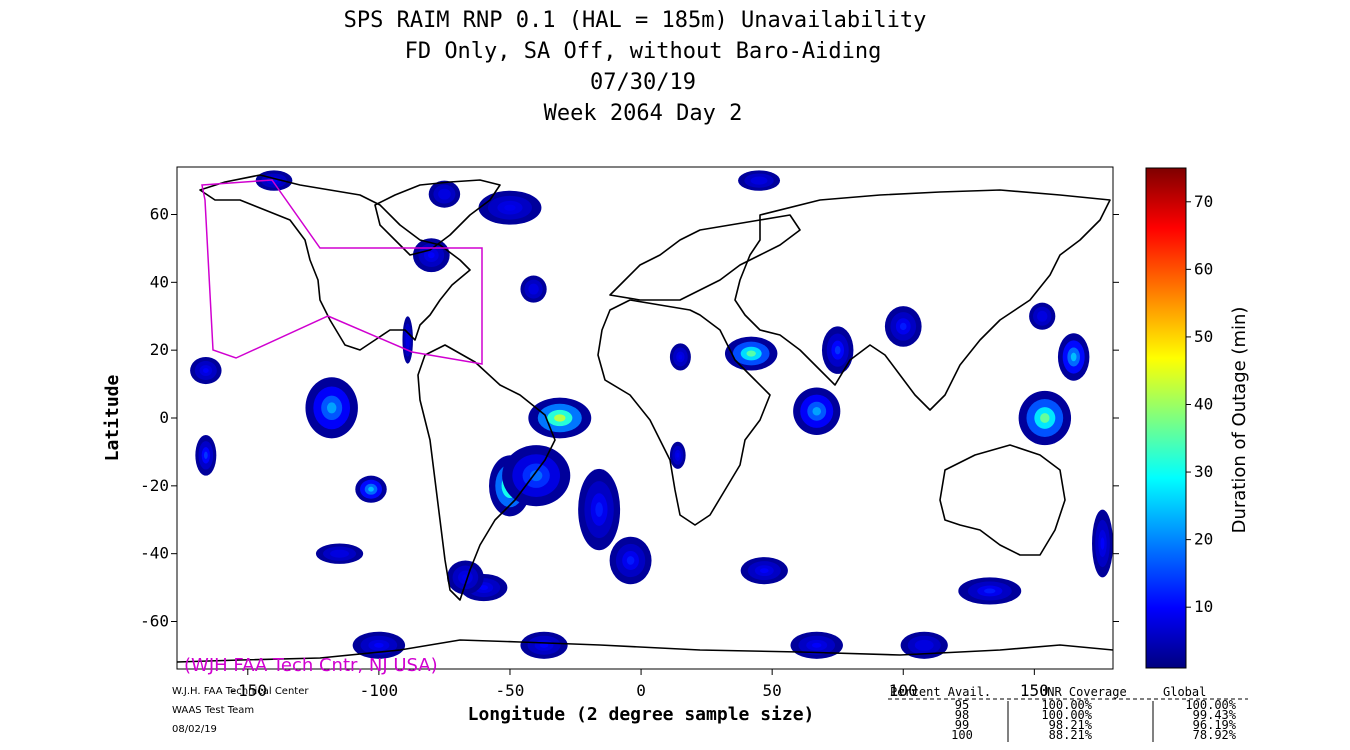 Image resolution: width=1350 pixels, height=750 pixels. Describe the element at coordinates (311, 665) in the screenshot. I see `watermark-label: (WJH FAA Tech Cntr, NJ USA)` at that location.